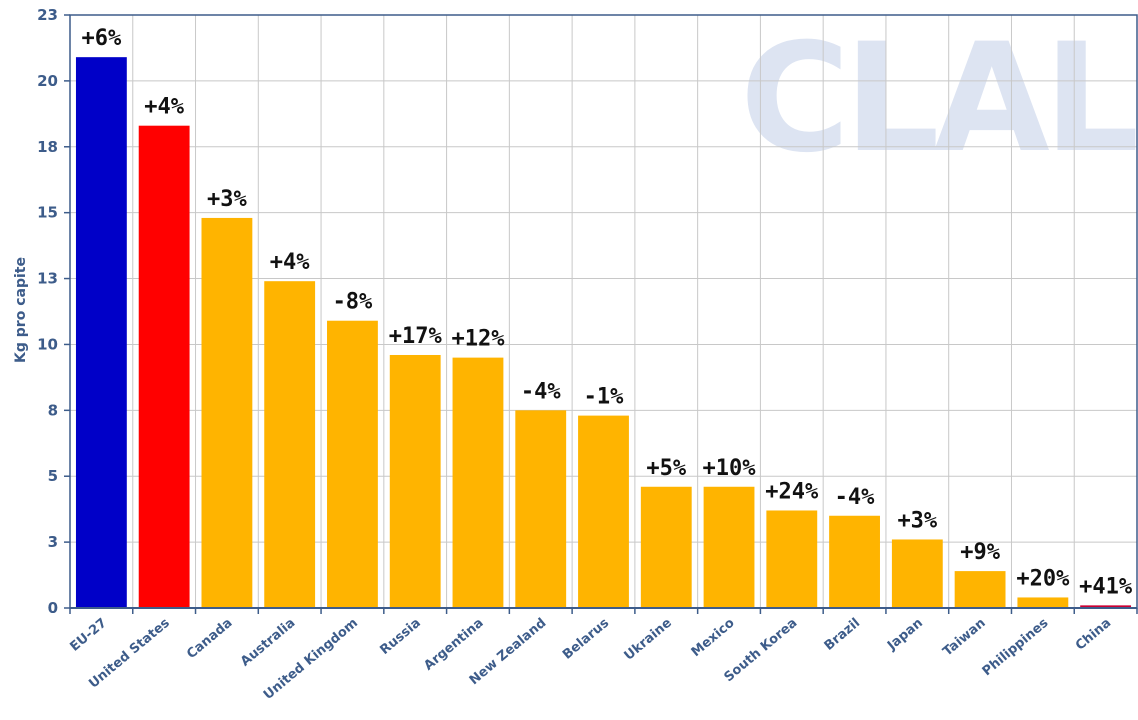 Image resolution: width=1138 pixels, height=720 pixels. I want to click on y-tick-label: 13, so click(47, 279).